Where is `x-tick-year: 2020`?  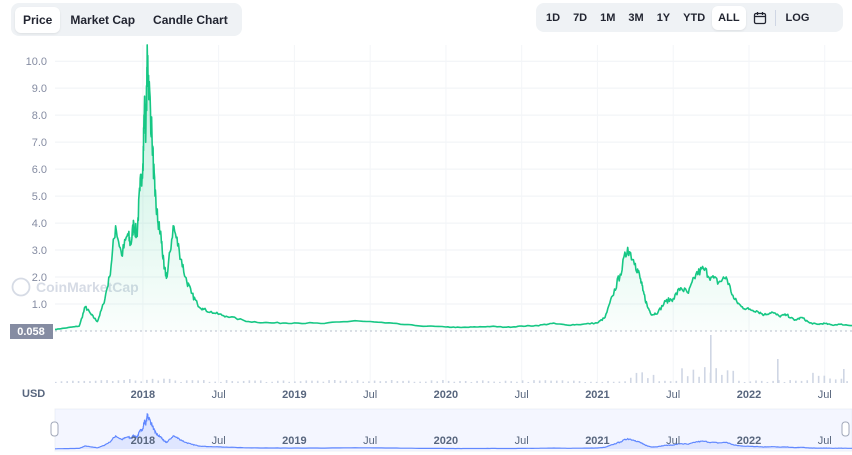 x-tick-year: 2020 is located at coordinates (446, 395).